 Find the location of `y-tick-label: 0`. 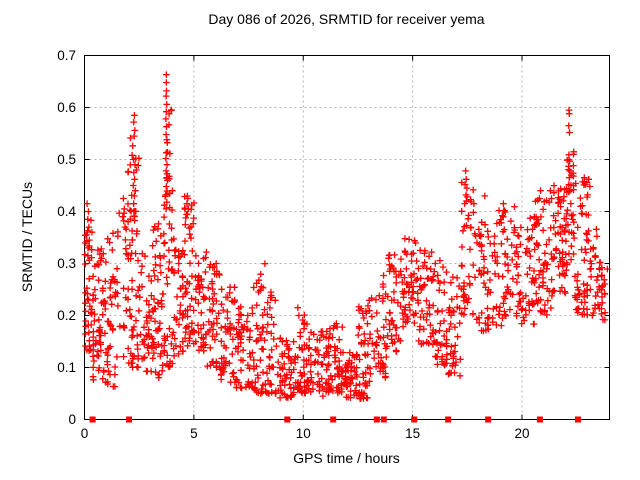

y-tick-label: 0 is located at coordinates (72, 419).